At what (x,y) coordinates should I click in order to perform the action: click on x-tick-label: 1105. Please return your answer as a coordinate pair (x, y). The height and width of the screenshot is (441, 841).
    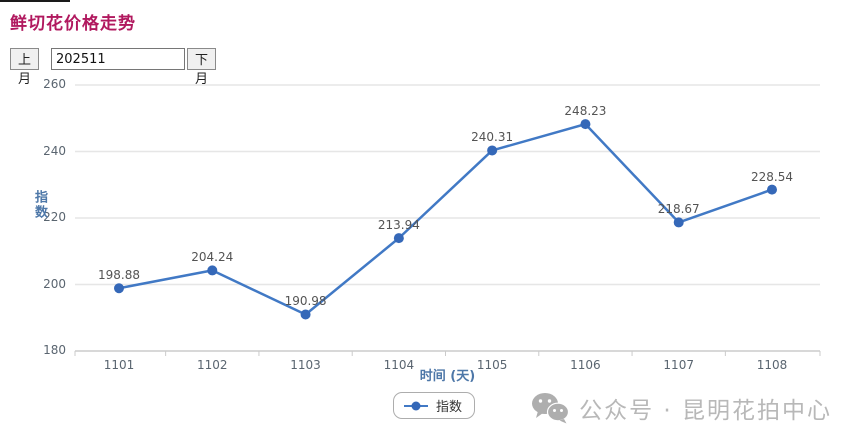
    Looking at the image, I should click on (492, 365).